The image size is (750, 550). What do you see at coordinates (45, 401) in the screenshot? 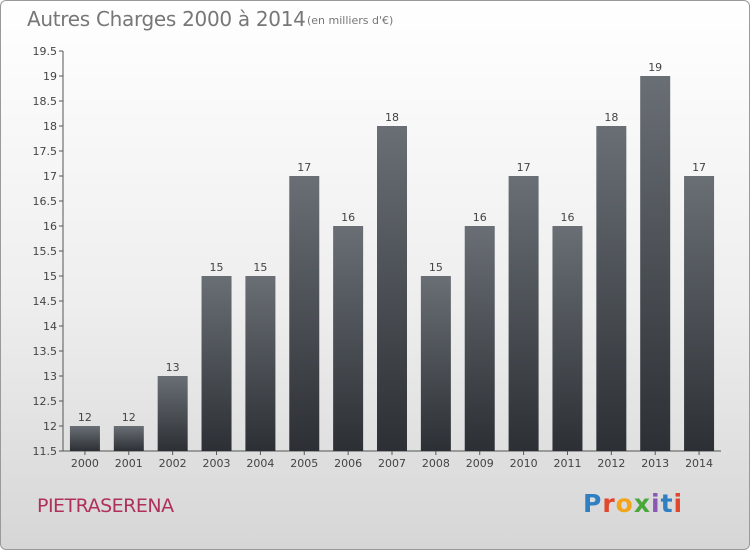
I see `y-tick-label: 12.5` at bounding box center [45, 401].